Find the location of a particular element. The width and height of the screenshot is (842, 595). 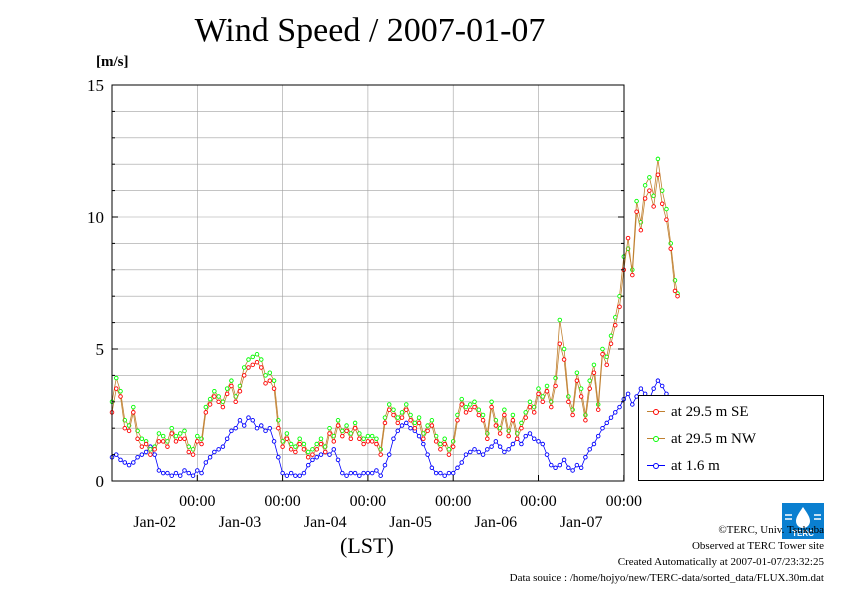

legend-label-se: at 29.5 m SE is located at coordinates (710, 411).